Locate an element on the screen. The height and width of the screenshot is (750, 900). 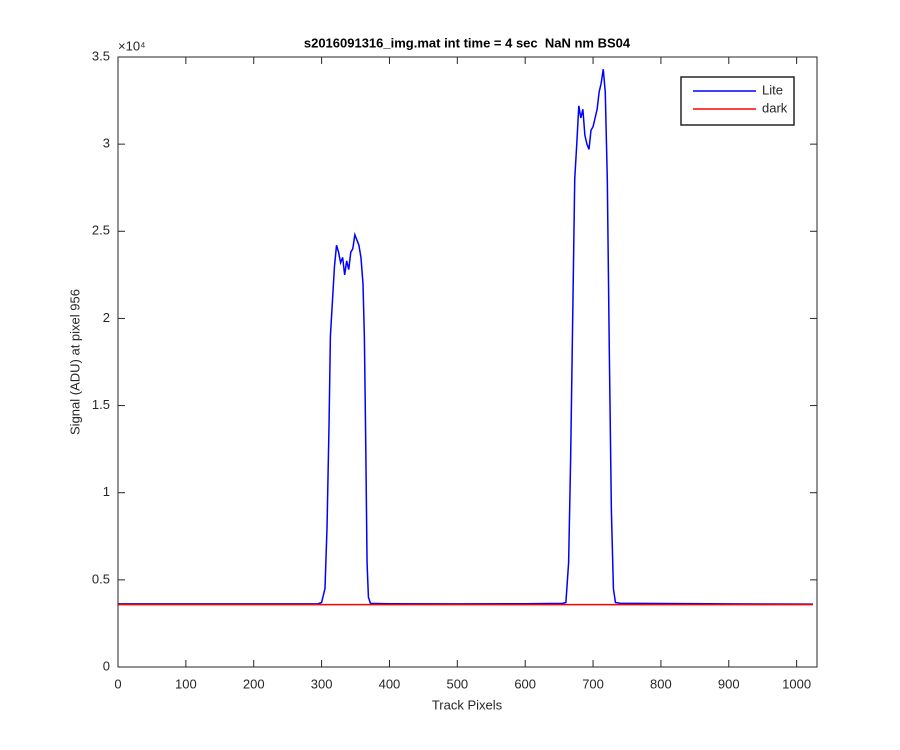
x-tick-label: 900 is located at coordinates (729, 683).